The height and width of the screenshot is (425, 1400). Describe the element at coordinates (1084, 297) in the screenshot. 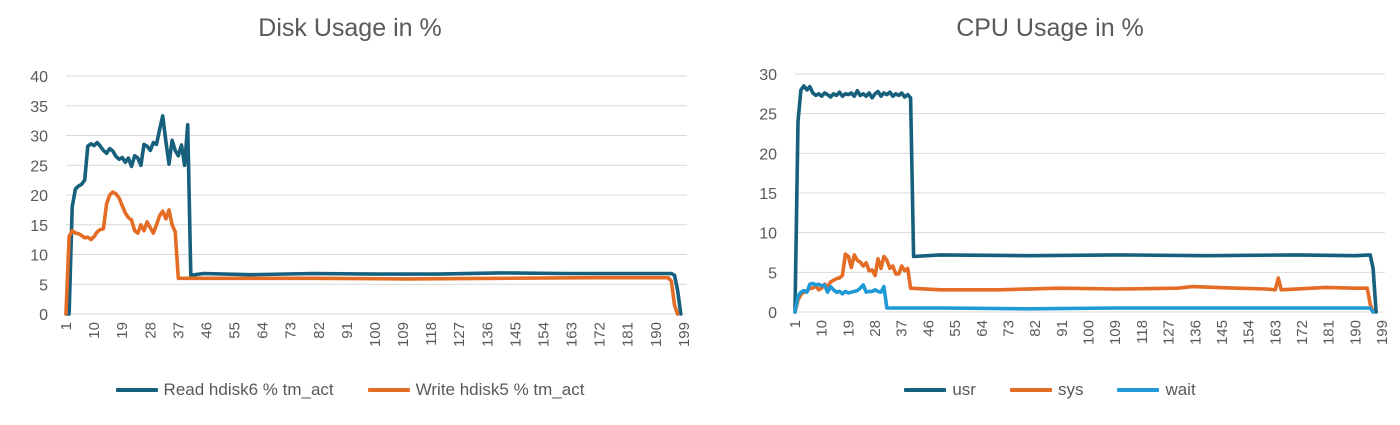

I see `series-line-wait` at that location.